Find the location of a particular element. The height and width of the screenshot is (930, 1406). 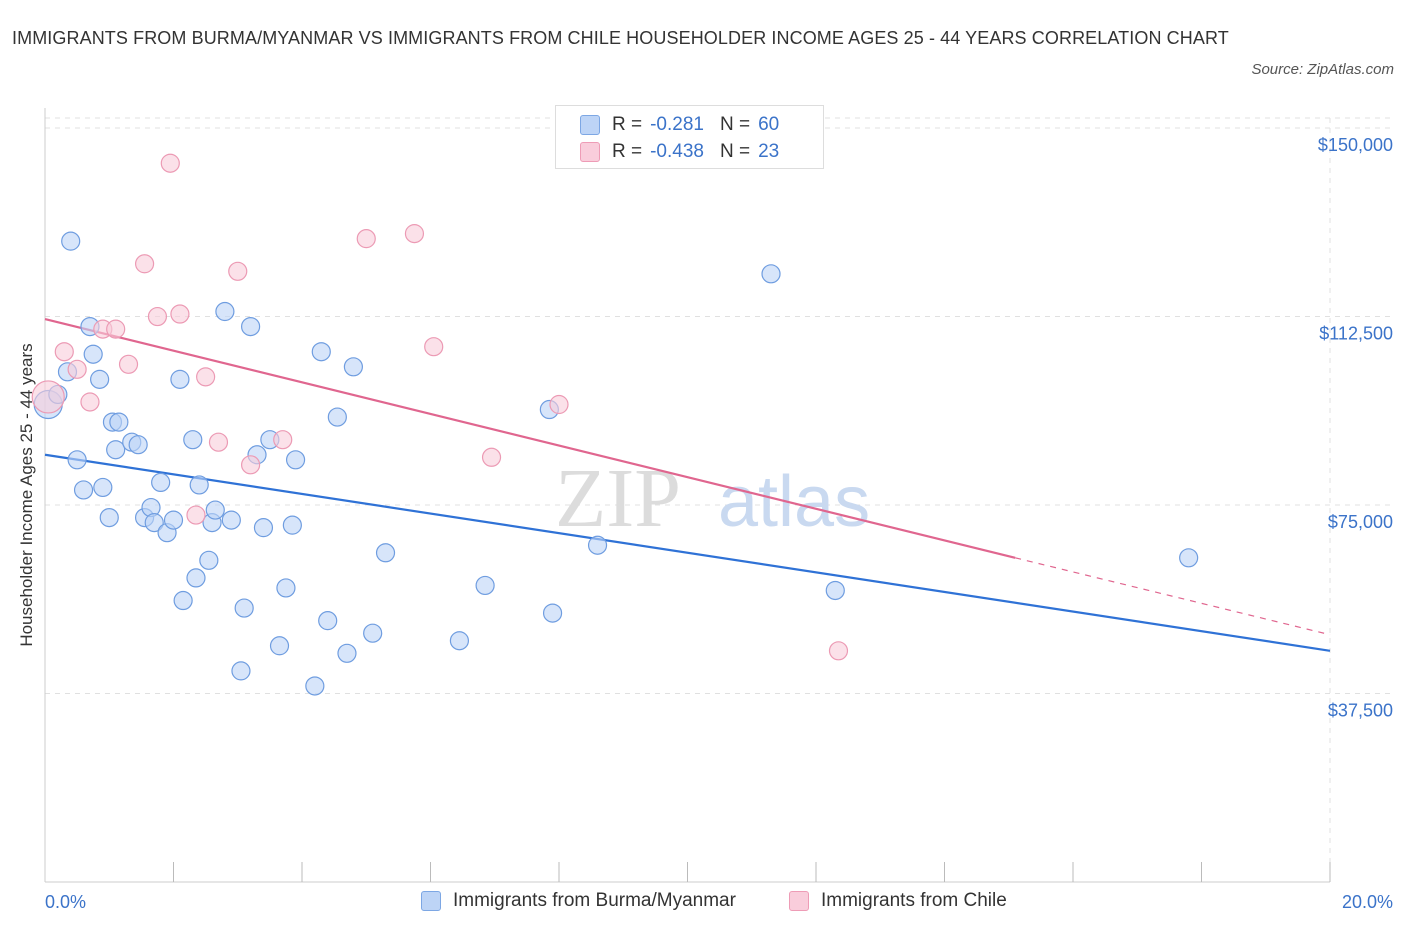

legend-label-burma: Immigrants from Burma/Myanmar is located at coordinates (594, 900).